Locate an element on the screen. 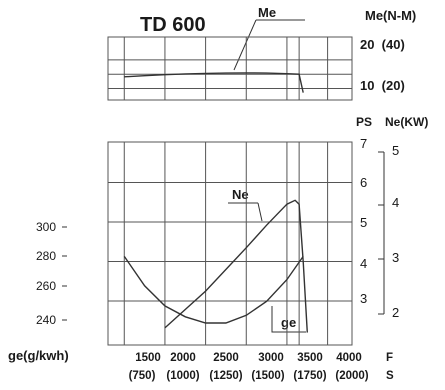 This screenshot has width=445, height=390. x-sub-2000: (2000) is located at coordinates (351, 376).